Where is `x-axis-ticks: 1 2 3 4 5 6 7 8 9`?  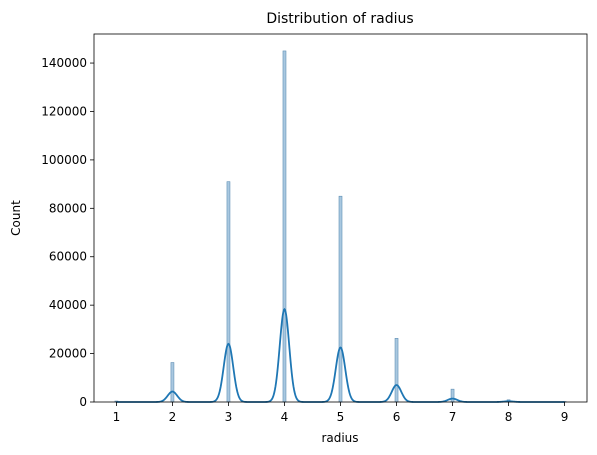
x-axis-ticks: 1 2 3 4 5 6 7 8 9 is located at coordinates (341, 413).